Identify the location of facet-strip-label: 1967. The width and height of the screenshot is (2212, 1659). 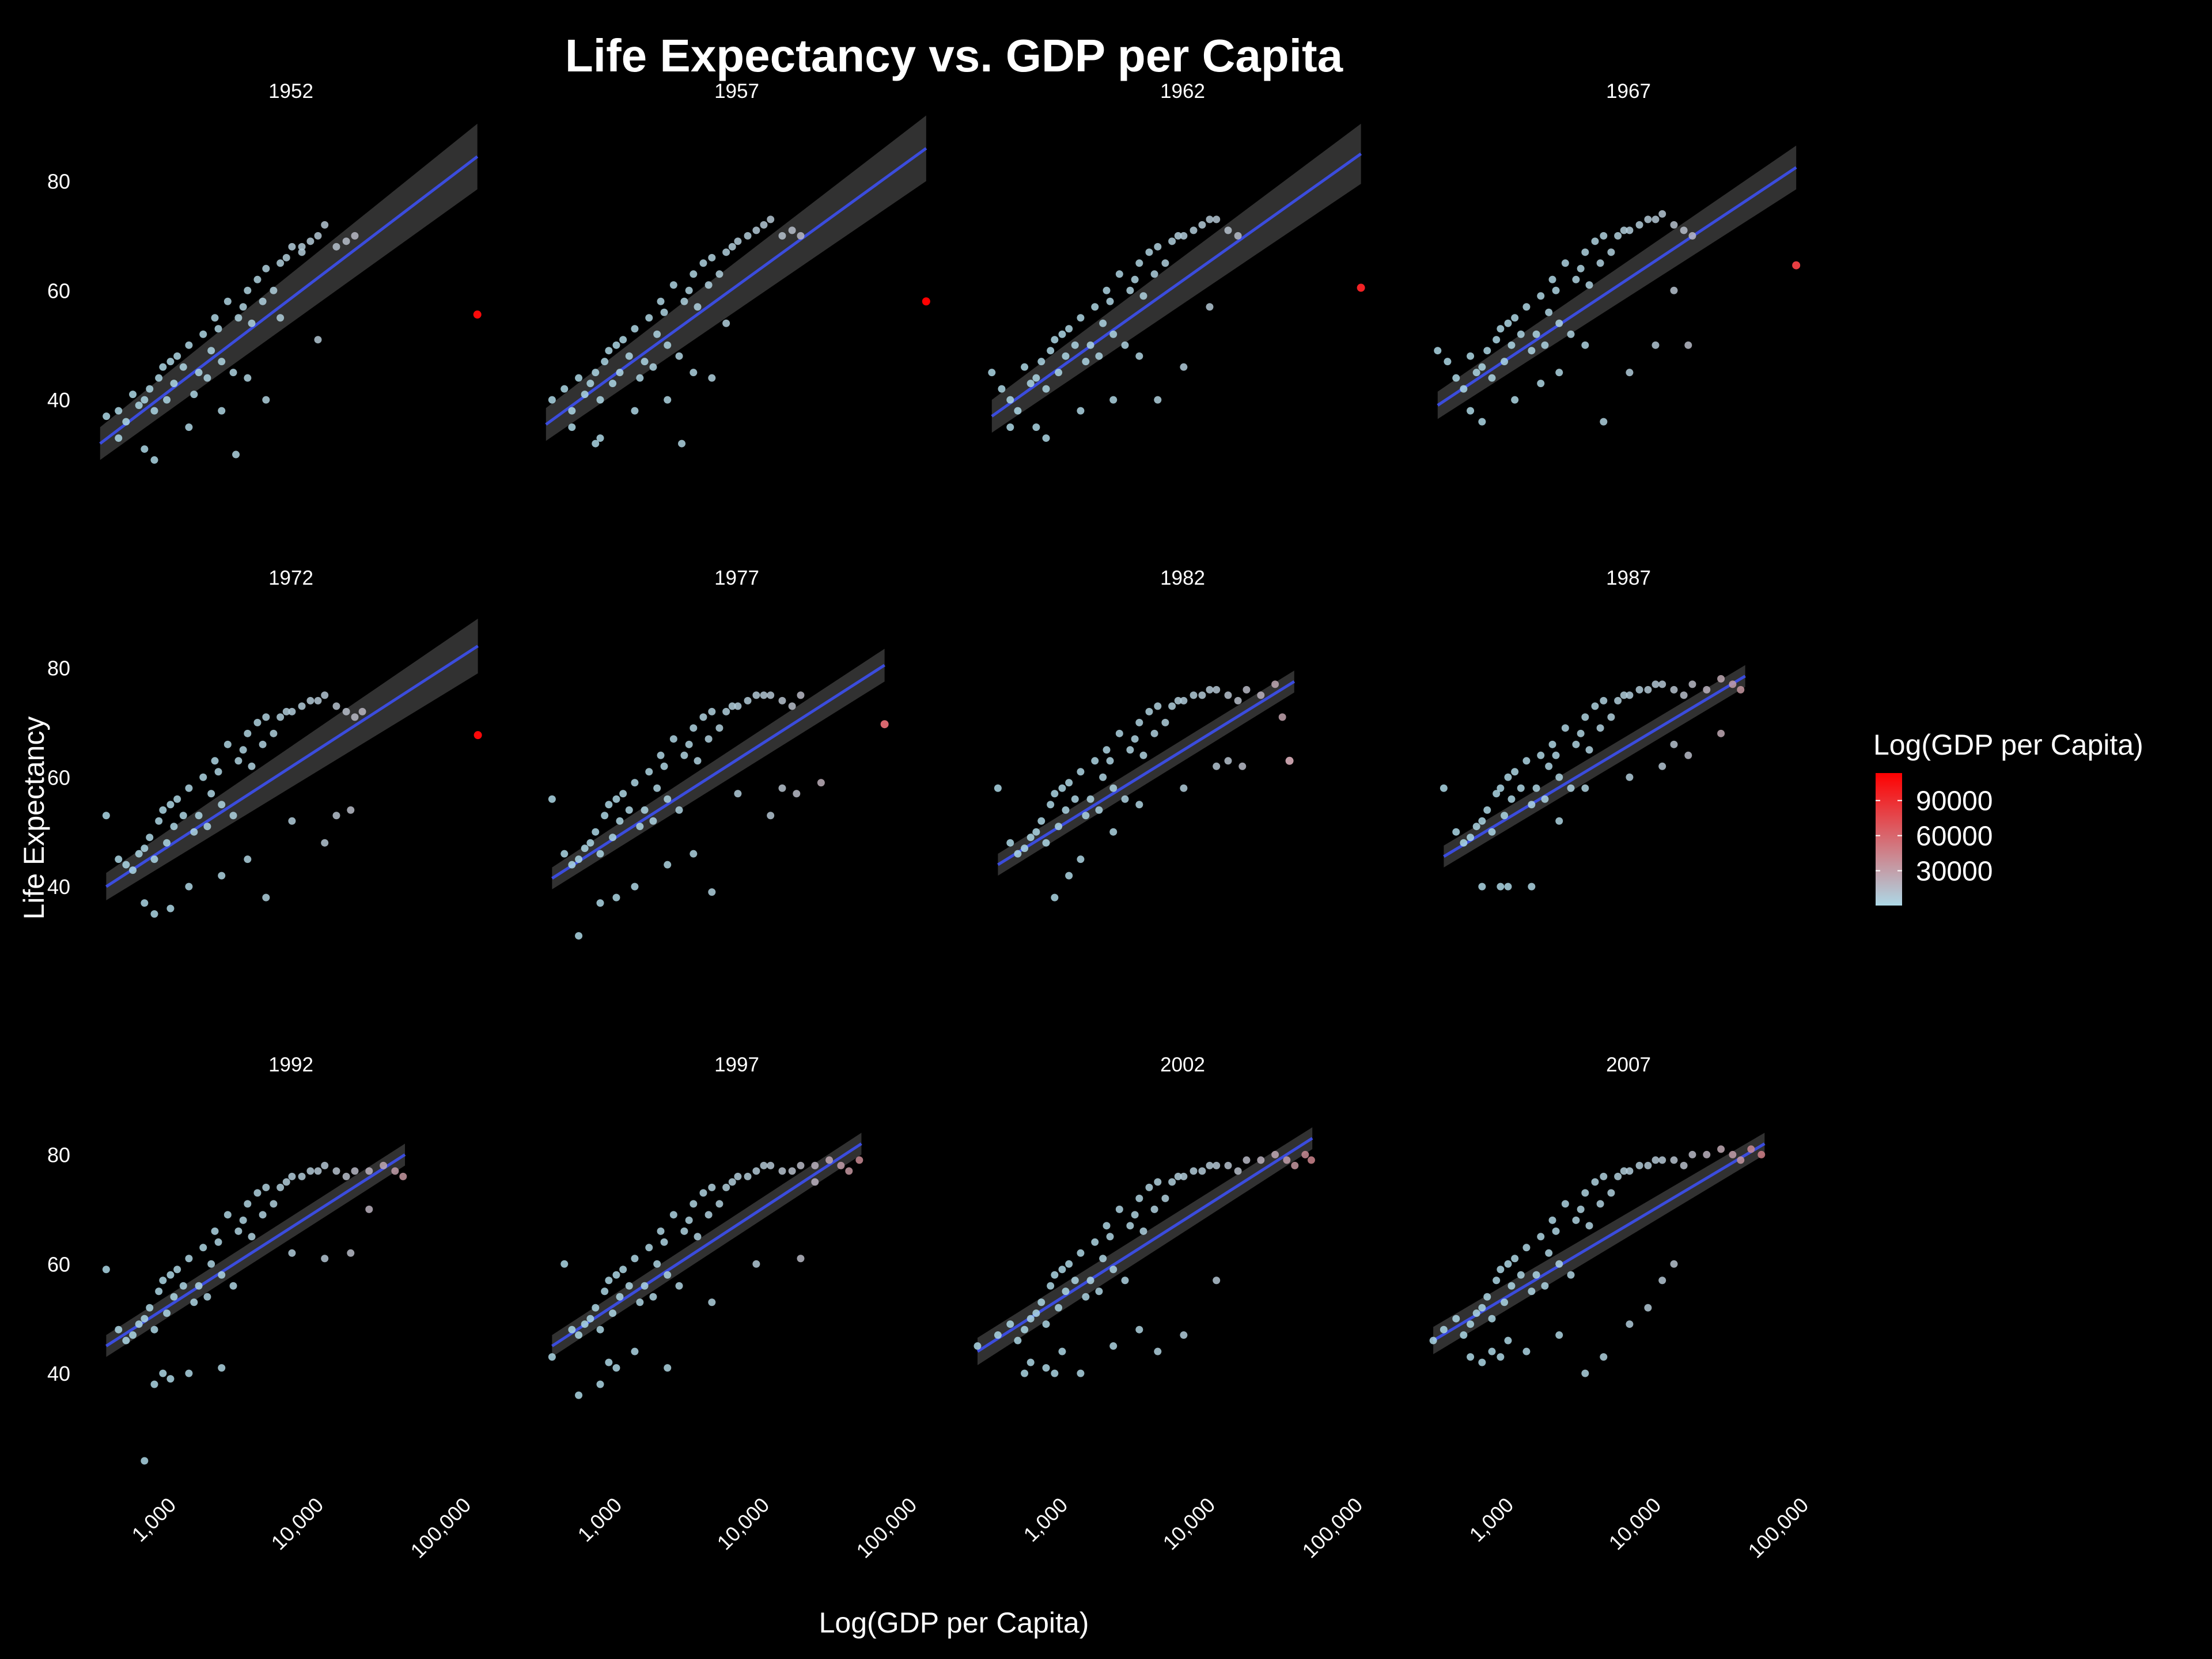
(1628, 91).